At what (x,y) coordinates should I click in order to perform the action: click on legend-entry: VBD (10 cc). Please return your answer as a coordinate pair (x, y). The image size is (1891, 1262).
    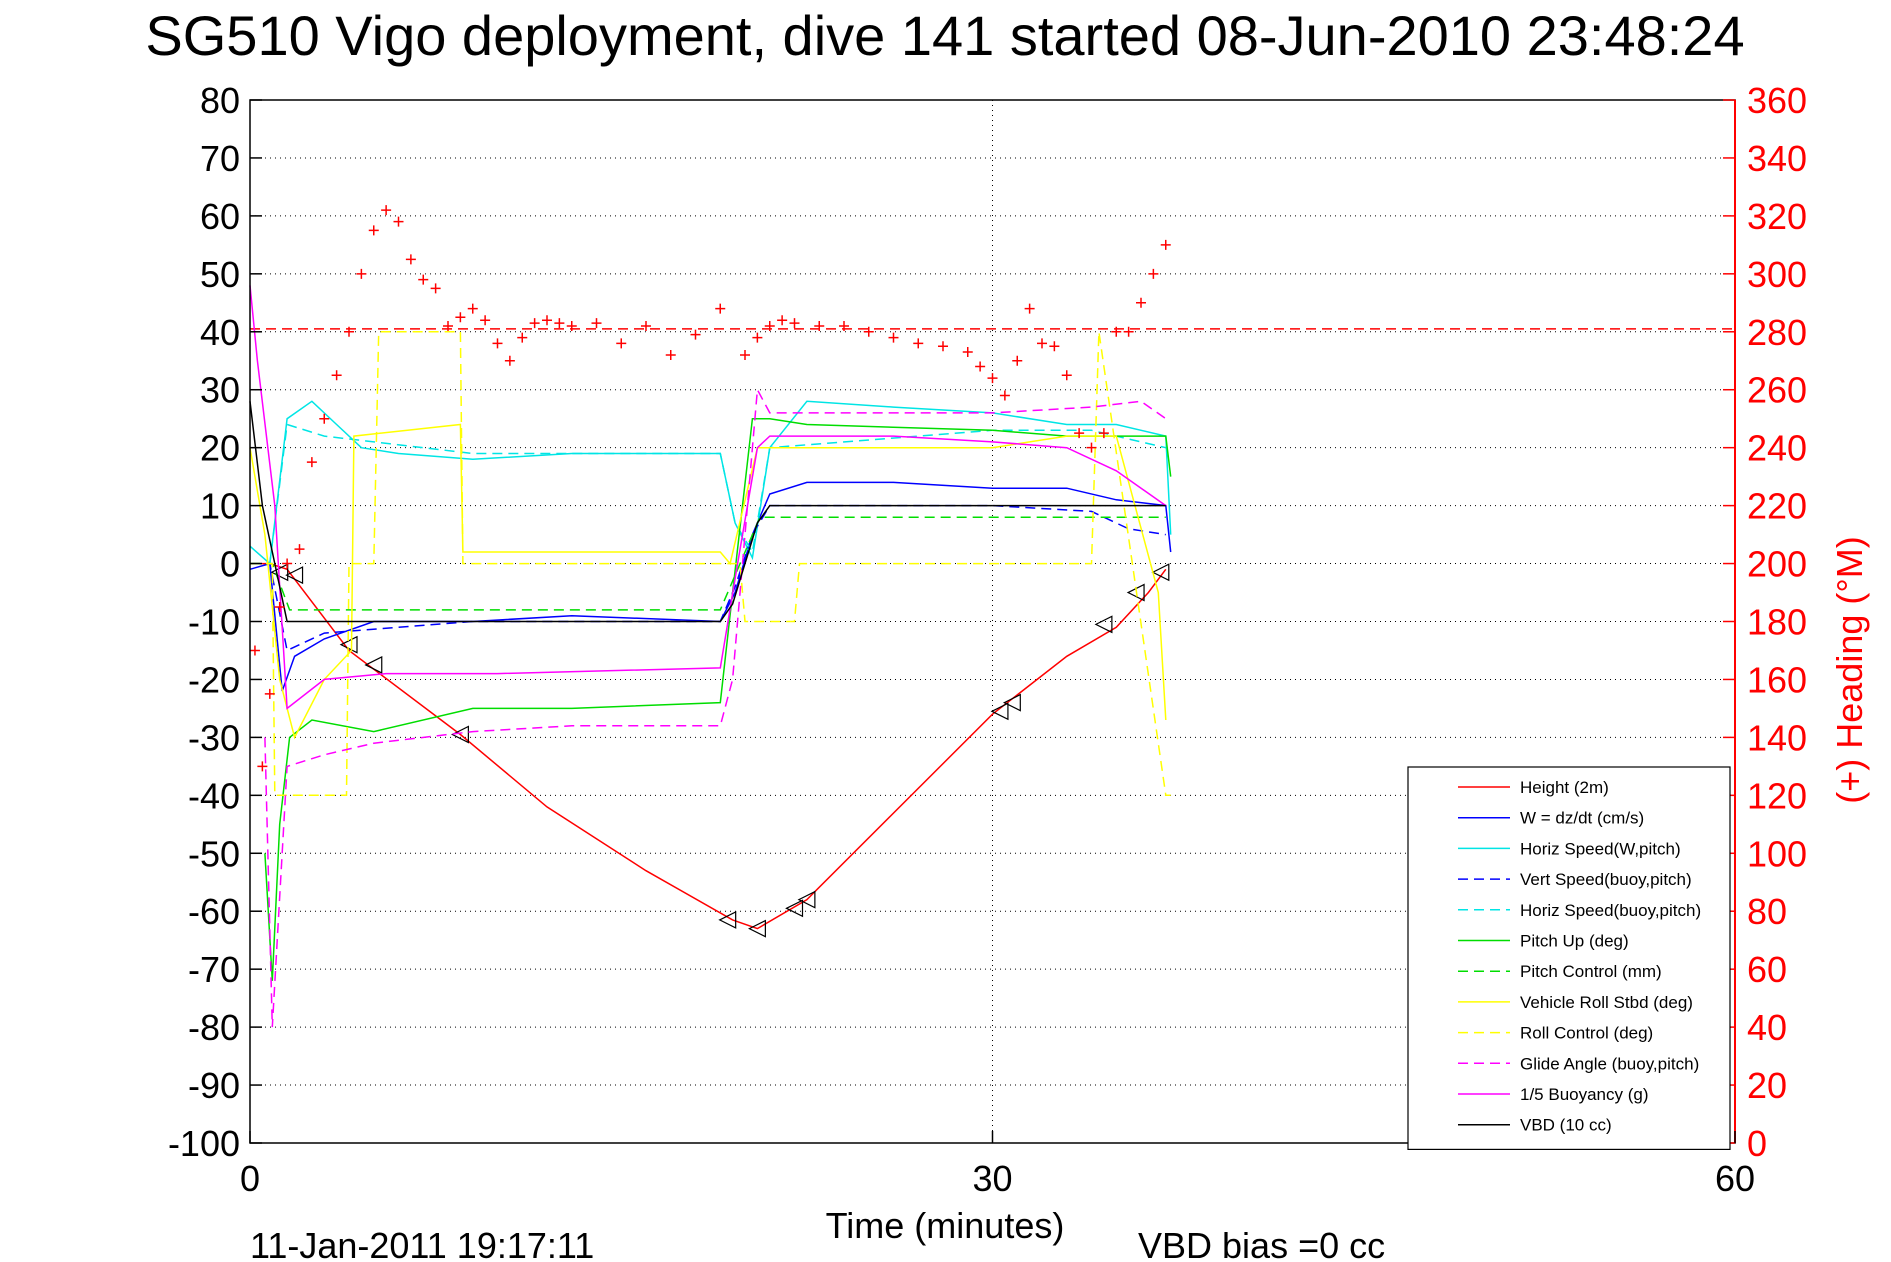
    Looking at the image, I should click on (1566, 1125).